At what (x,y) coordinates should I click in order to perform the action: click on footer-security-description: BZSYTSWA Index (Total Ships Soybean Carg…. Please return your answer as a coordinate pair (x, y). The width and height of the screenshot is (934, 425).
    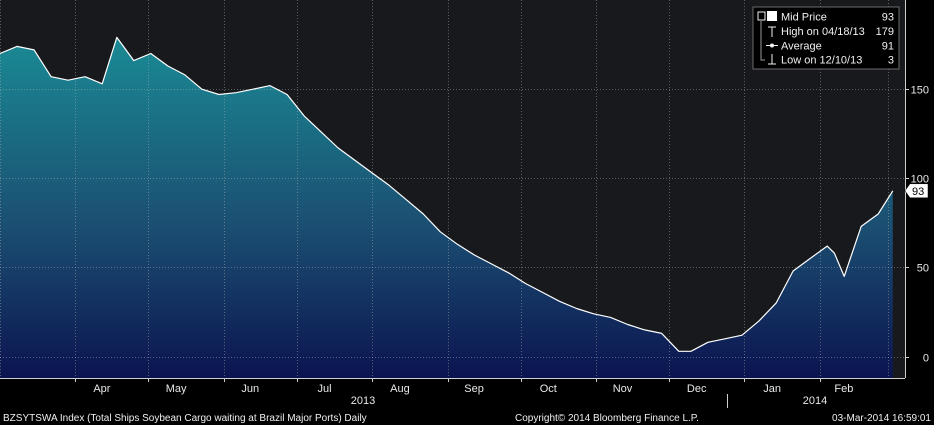
    Looking at the image, I should click on (185, 418).